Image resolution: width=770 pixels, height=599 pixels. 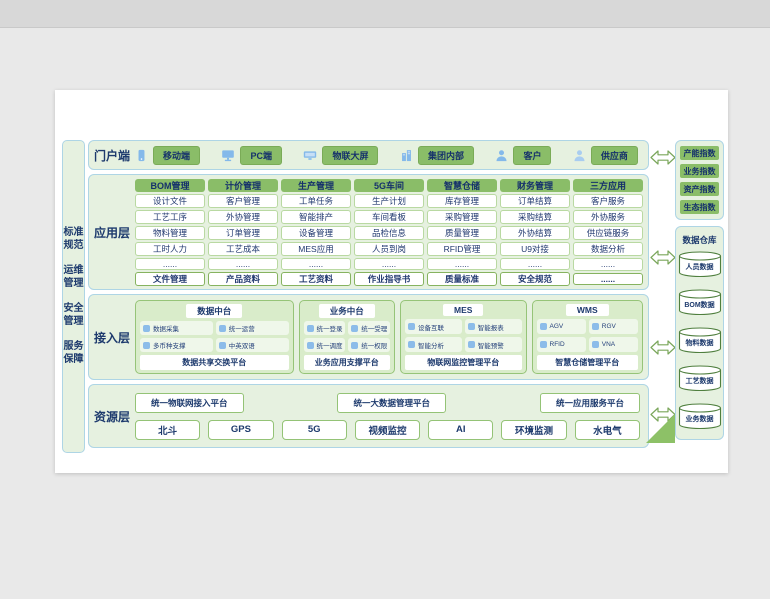 What do you see at coordinates (168, 429) in the screenshot?
I see `resource-item: 北斗` at bounding box center [168, 429].